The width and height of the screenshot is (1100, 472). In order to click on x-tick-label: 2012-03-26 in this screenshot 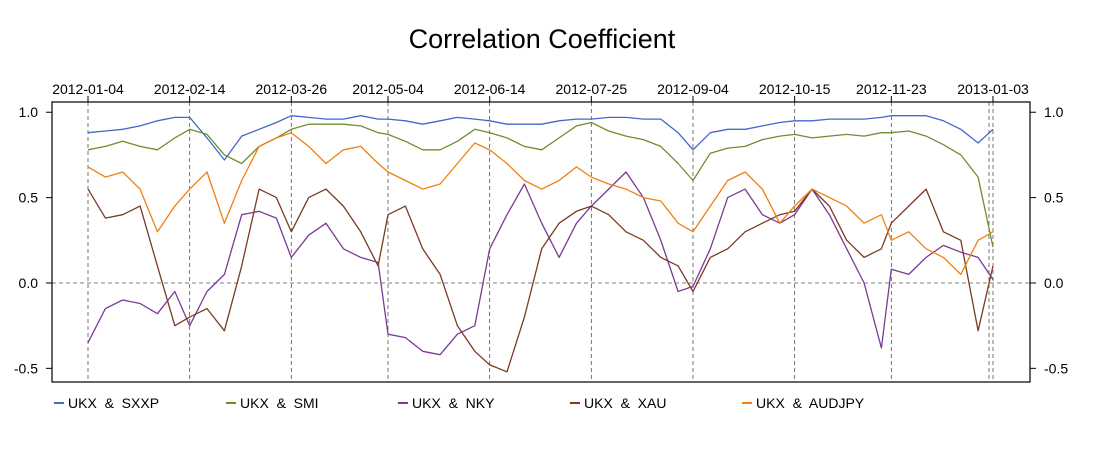, I will do `click(292, 89)`.